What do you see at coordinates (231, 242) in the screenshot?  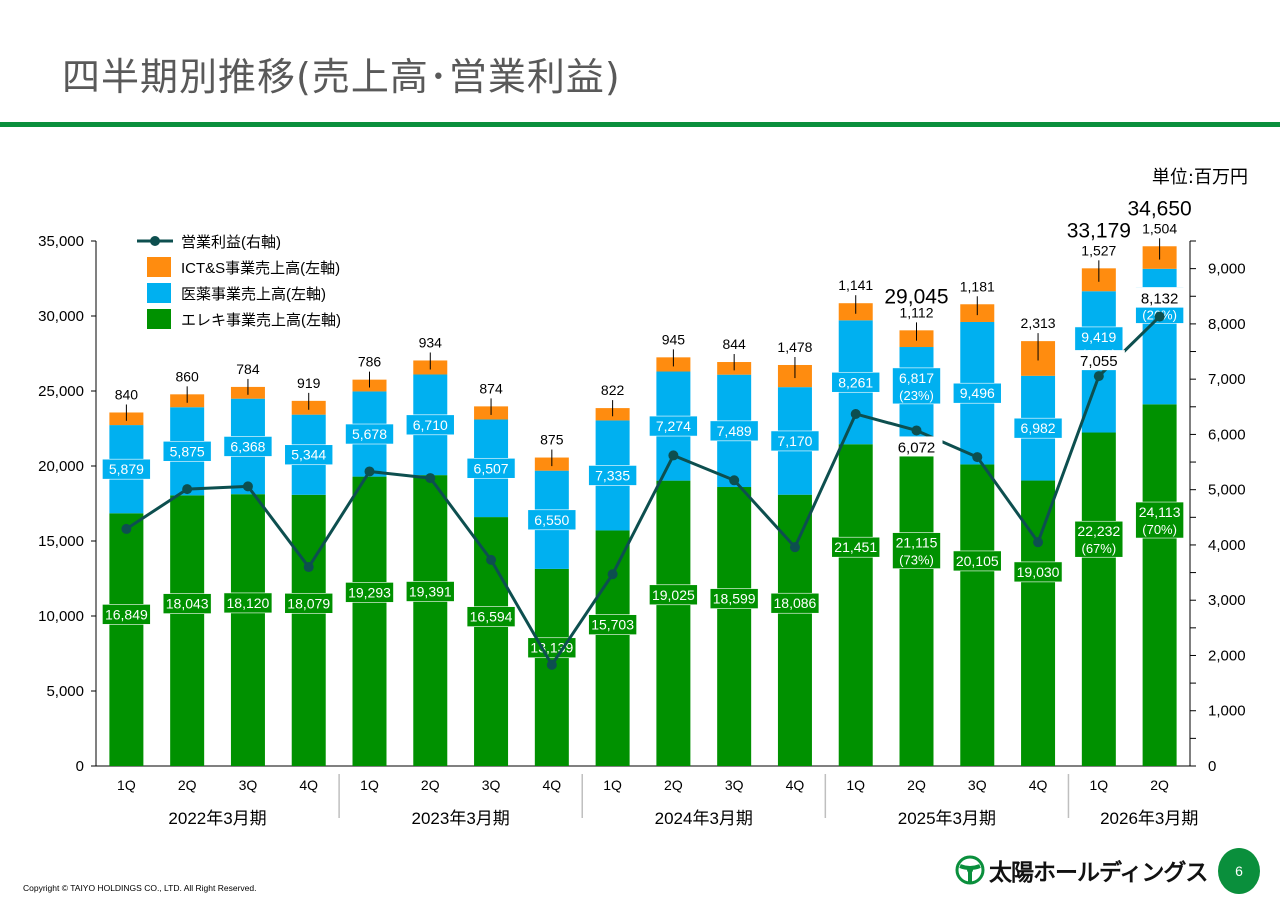 I see `legend-item-label: 営業利益(右軸)` at bounding box center [231, 242].